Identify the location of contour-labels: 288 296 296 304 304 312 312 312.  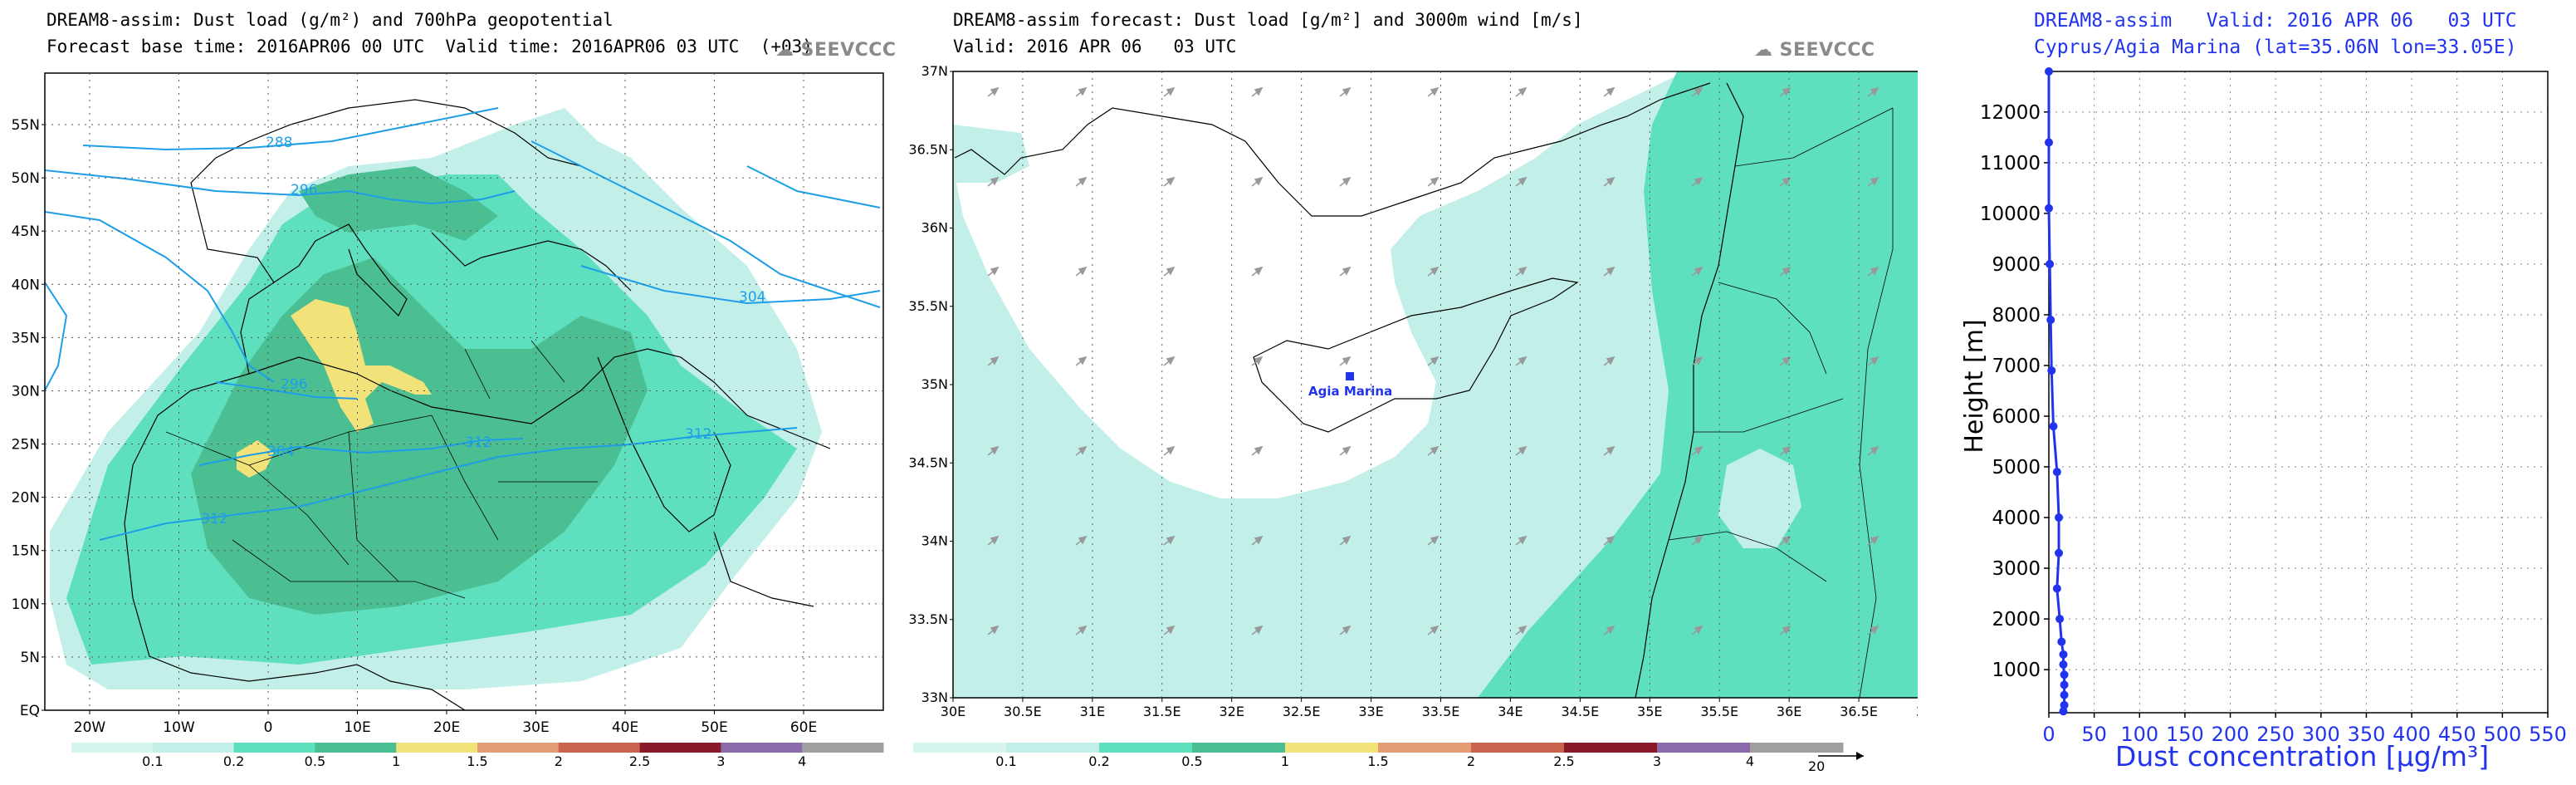
(483, 331).